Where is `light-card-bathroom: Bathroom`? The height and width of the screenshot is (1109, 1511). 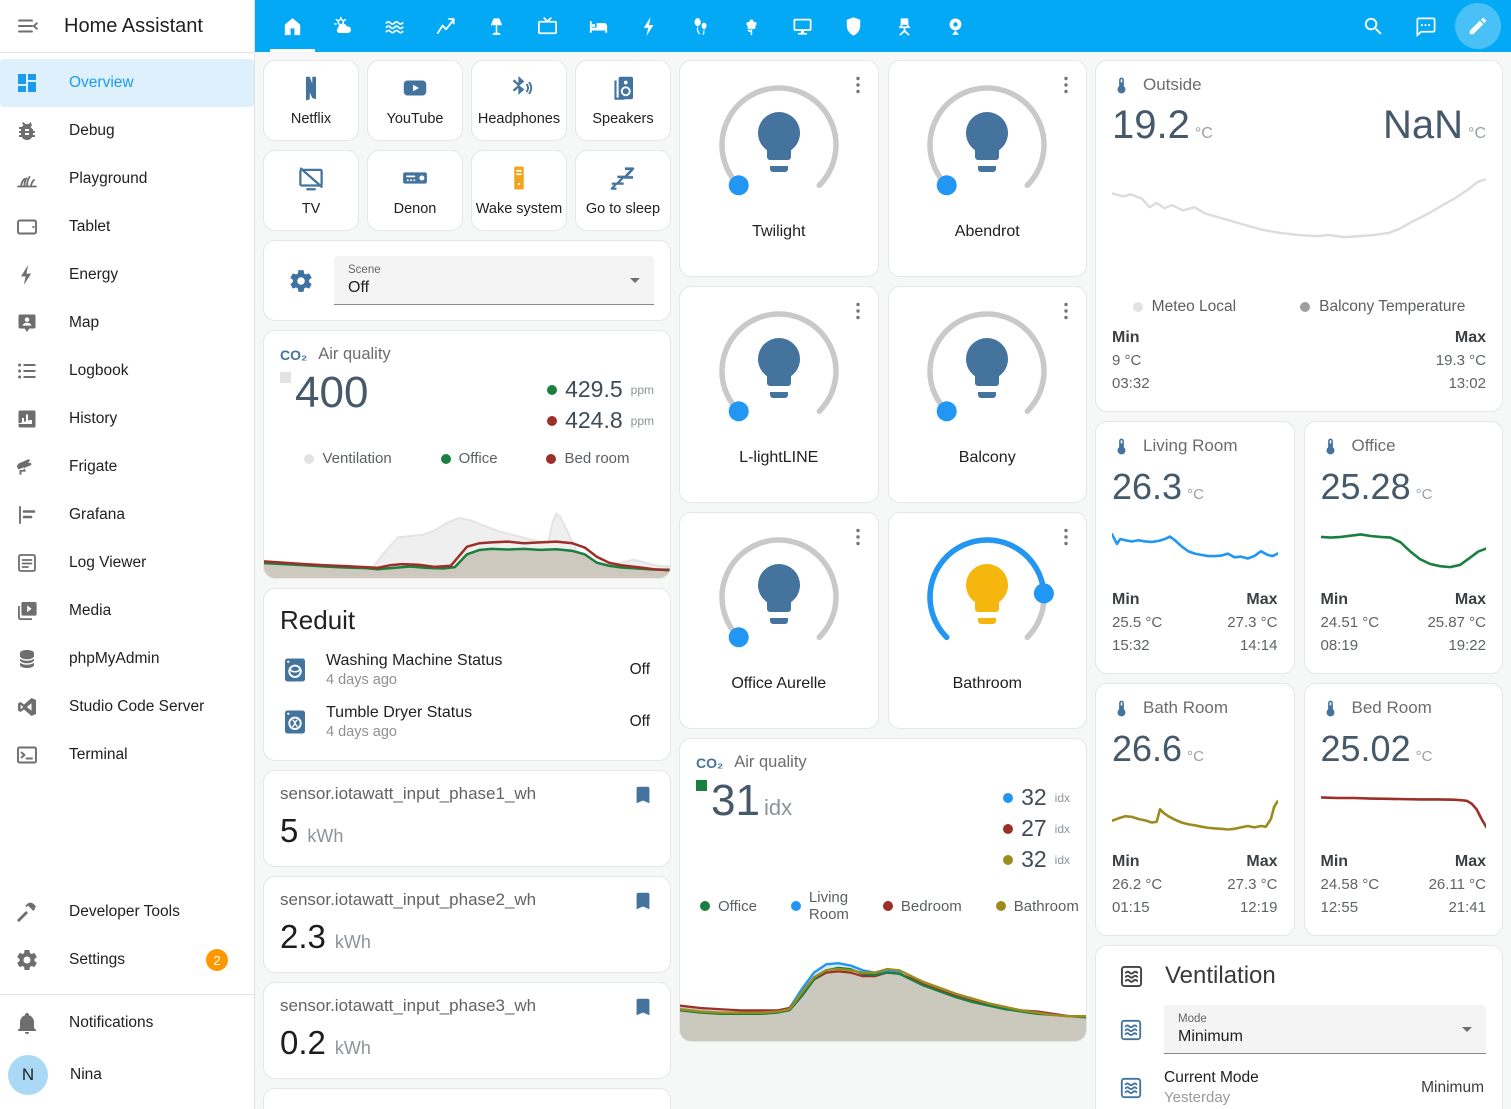
light-card-bathroom: Bathroom is located at coordinates (987, 620).